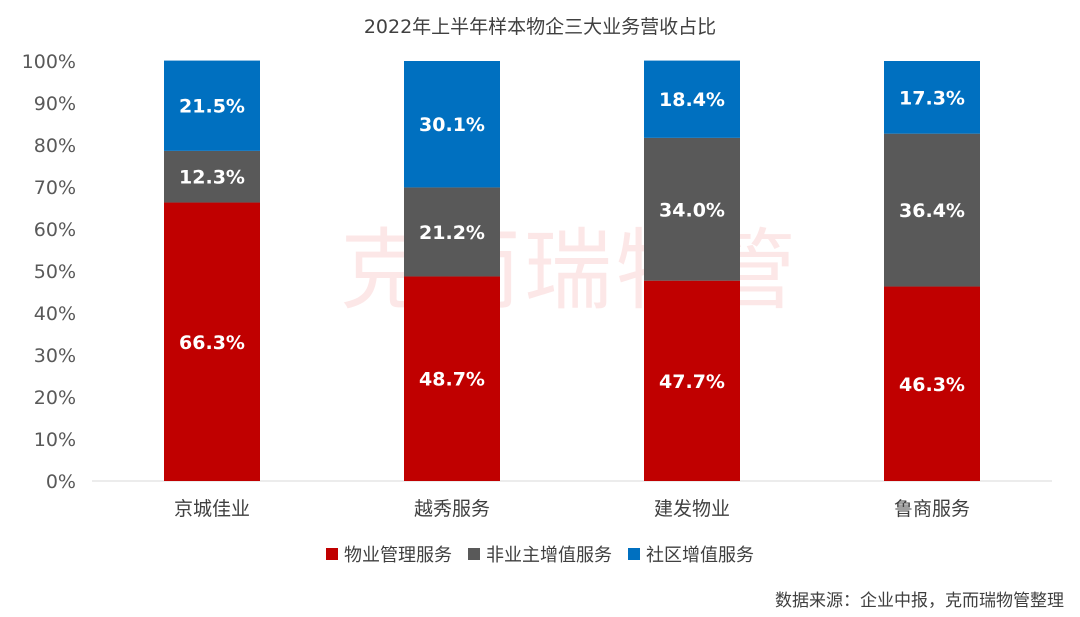 This screenshot has height=617, width=1080. I want to click on data-label: 66.3%, so click(212, 343).